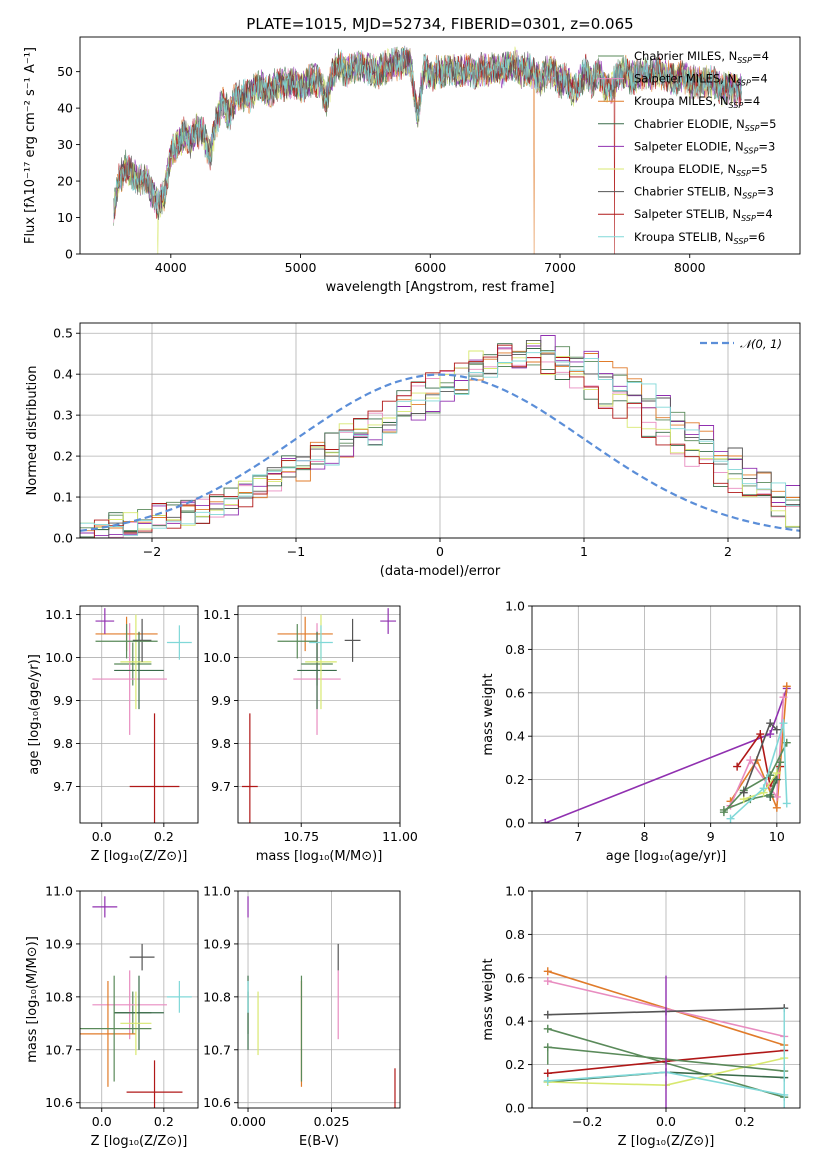 The image size is (819, 1170). I want to click on x-tick-label: 4000, so click(171, 267).